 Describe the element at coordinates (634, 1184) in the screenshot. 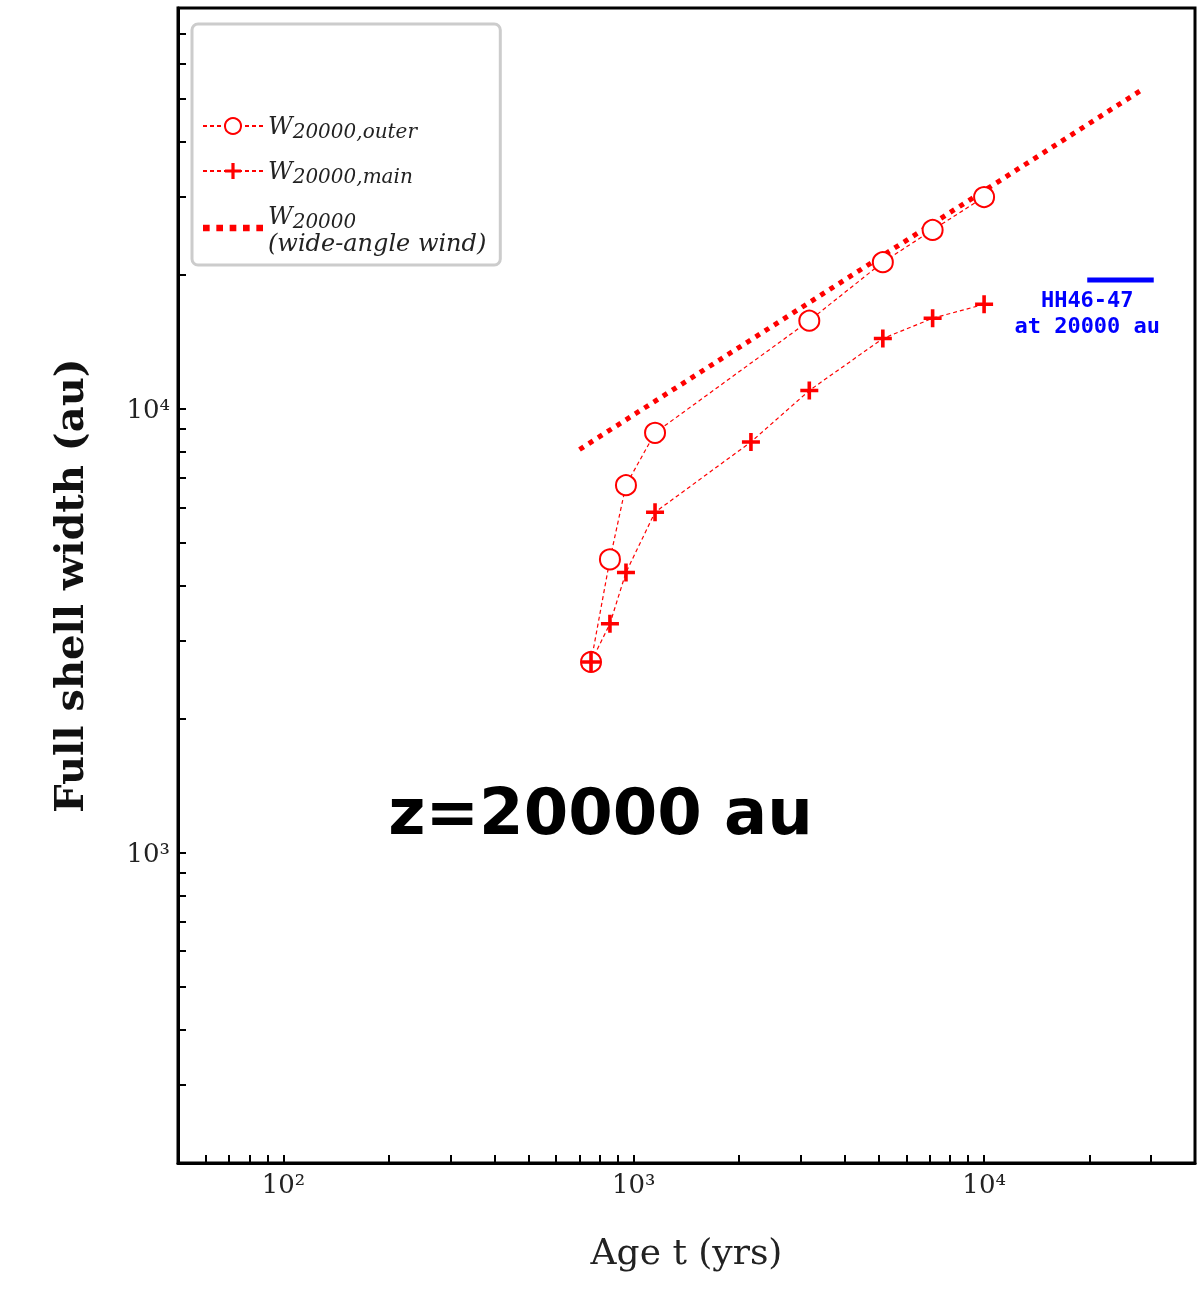

I see `x-tick-label: 10³` at that location.